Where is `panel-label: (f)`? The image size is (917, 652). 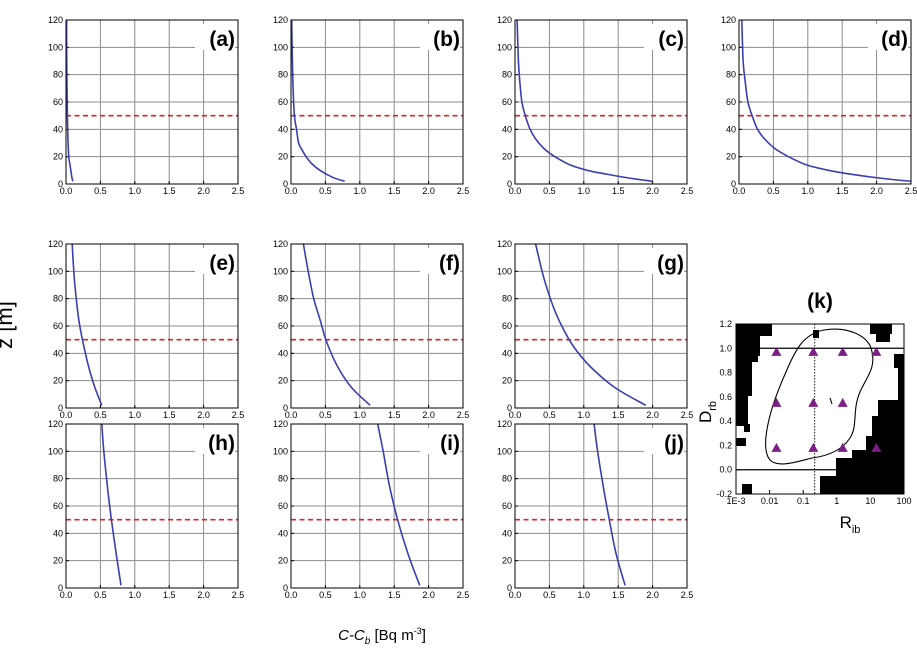
panel-label: (f) is located at coordinates (449, 263).